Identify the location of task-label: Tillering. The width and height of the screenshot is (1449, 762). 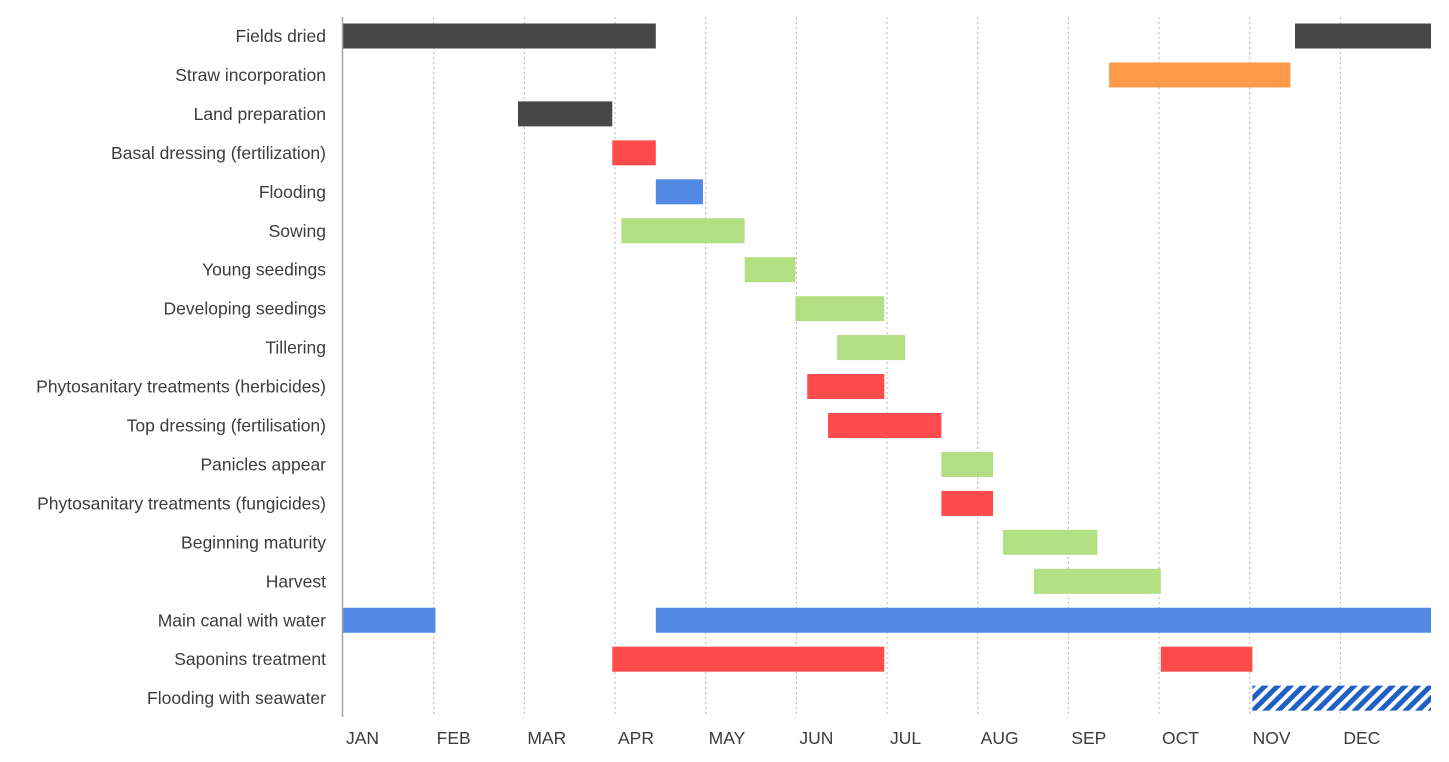
(295, 348).